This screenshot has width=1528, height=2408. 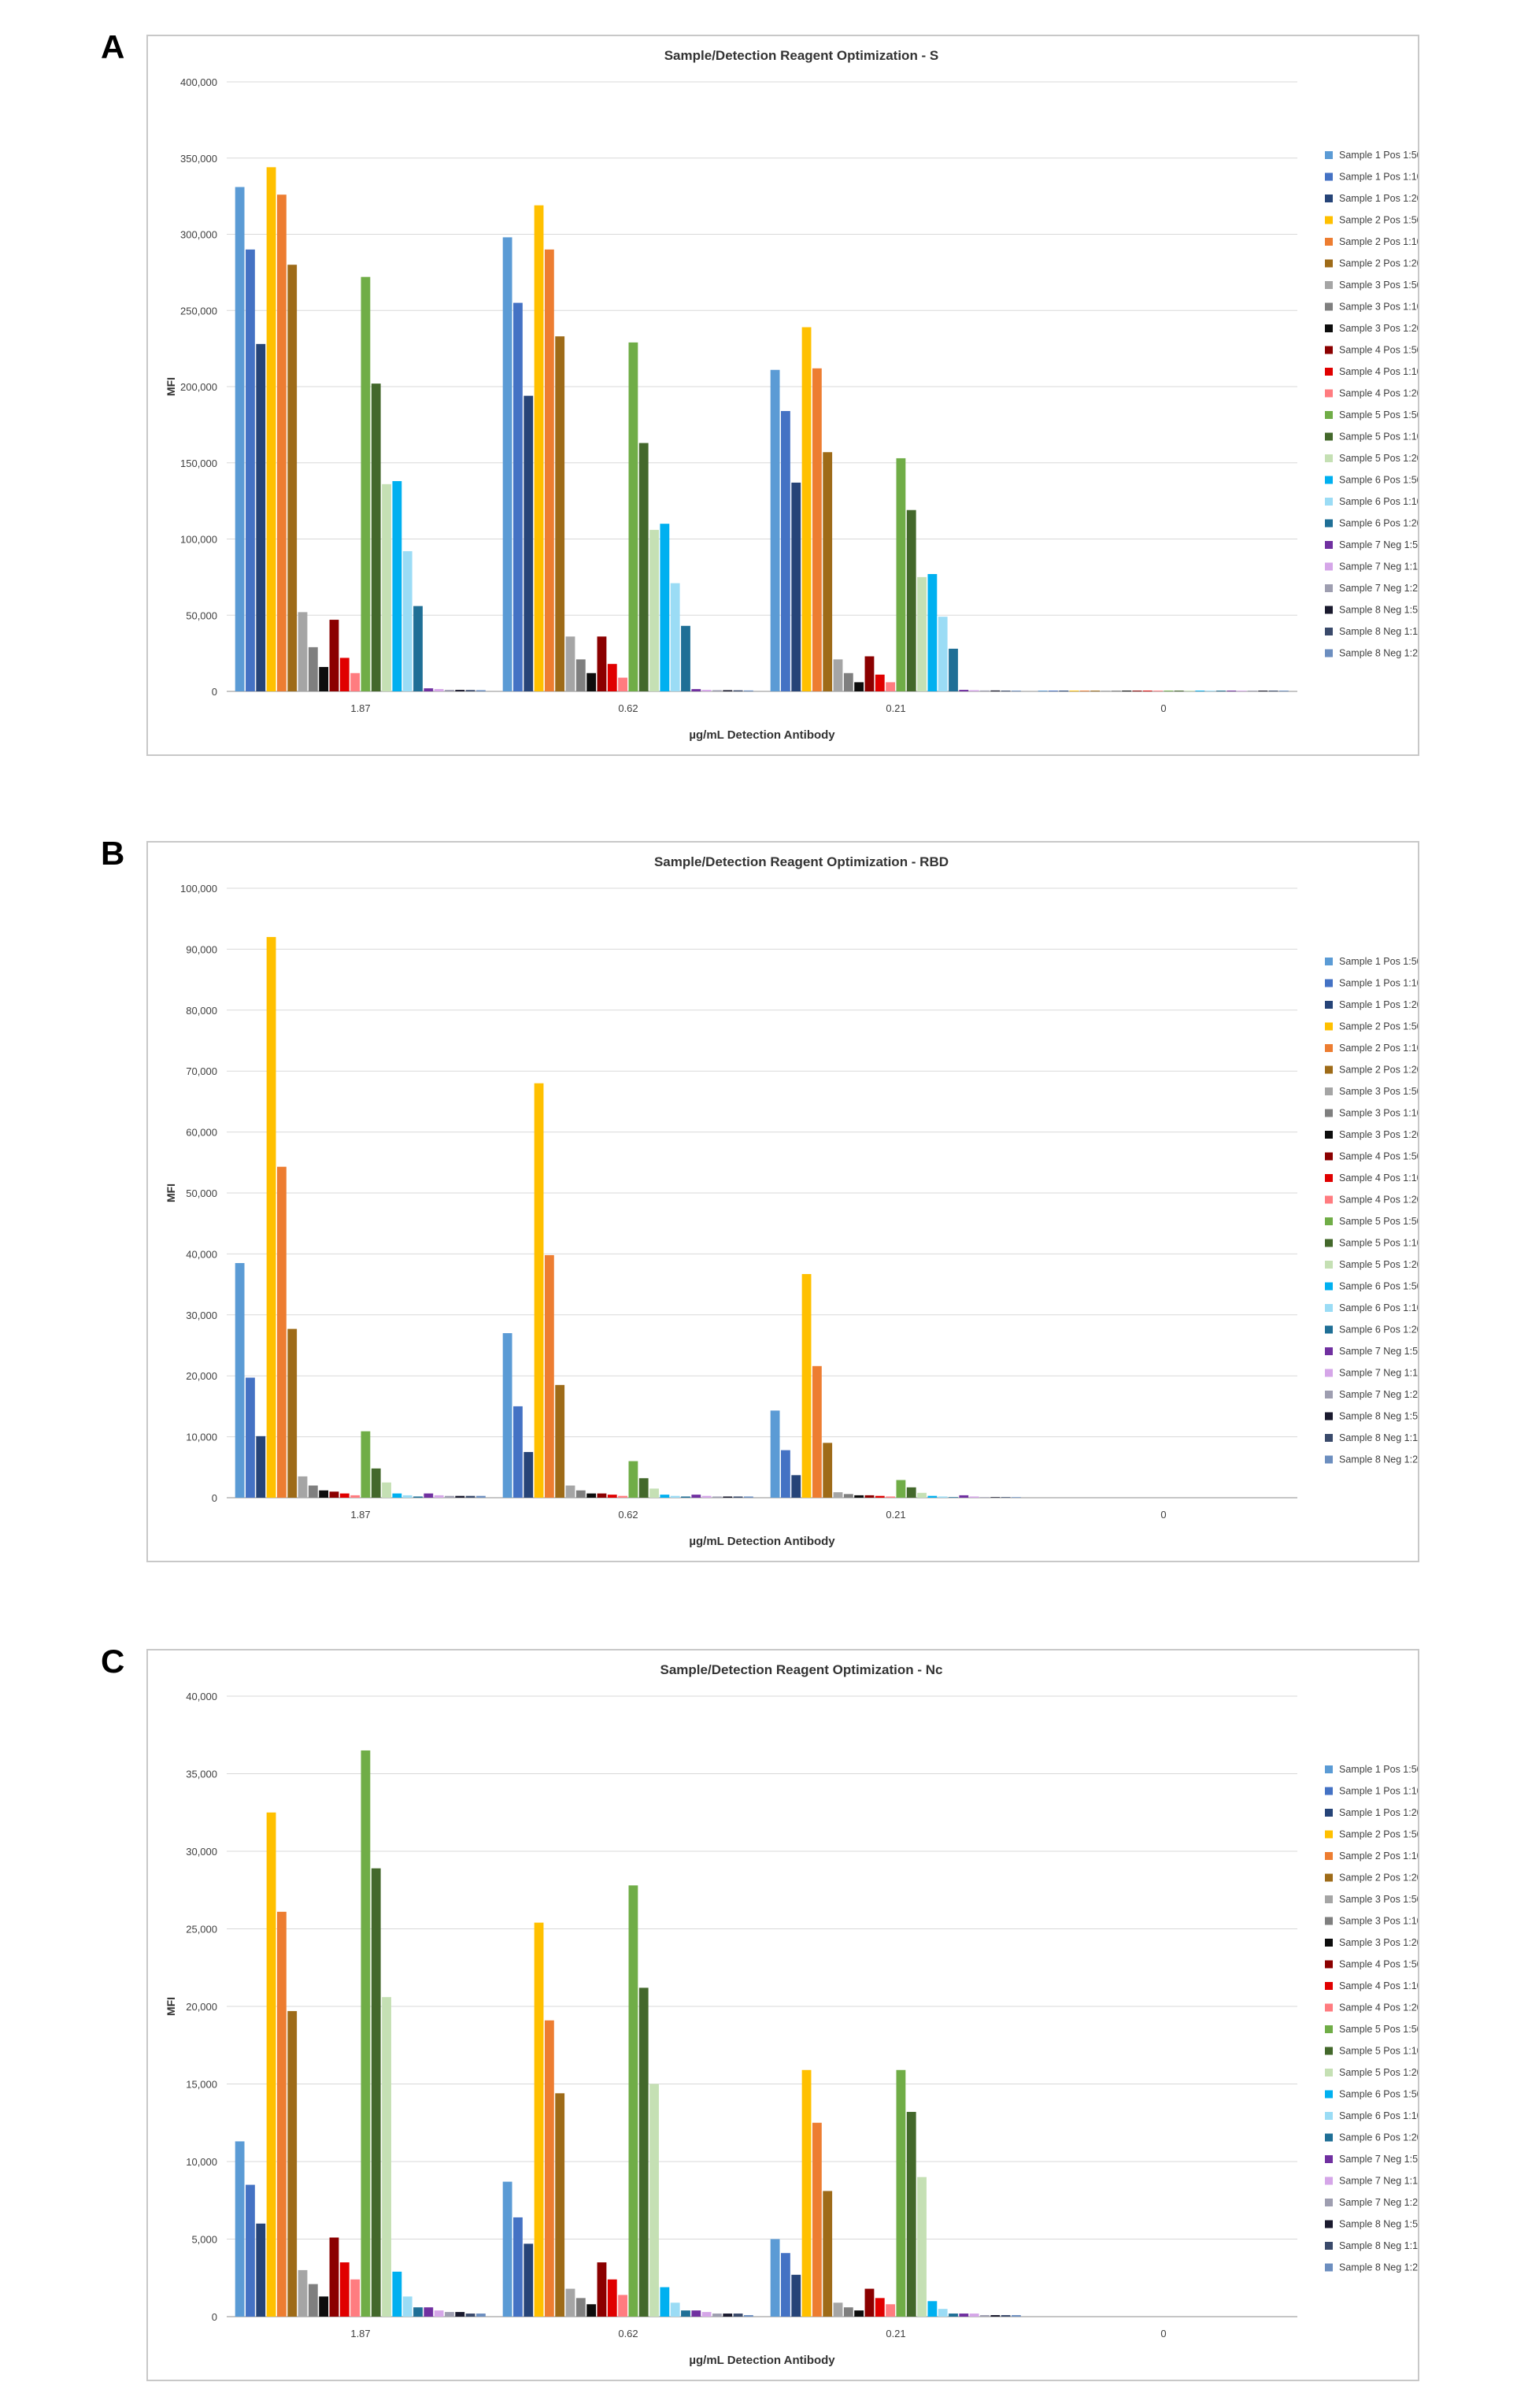 What do you see at coordinates (201, 1315) in the screenshot?
I see `y-tick-label: 30,000` at bounding box center [201, 1315].